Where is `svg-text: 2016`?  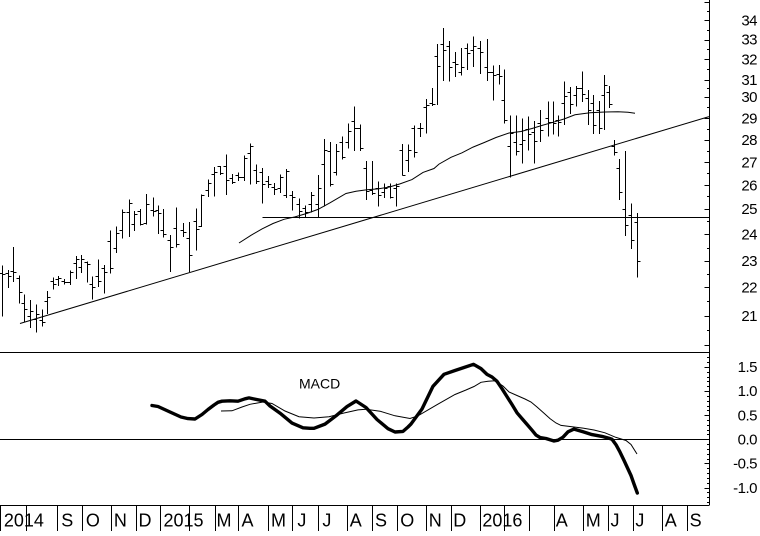
svg-text: 2016 is located at coordinates (502, 521).